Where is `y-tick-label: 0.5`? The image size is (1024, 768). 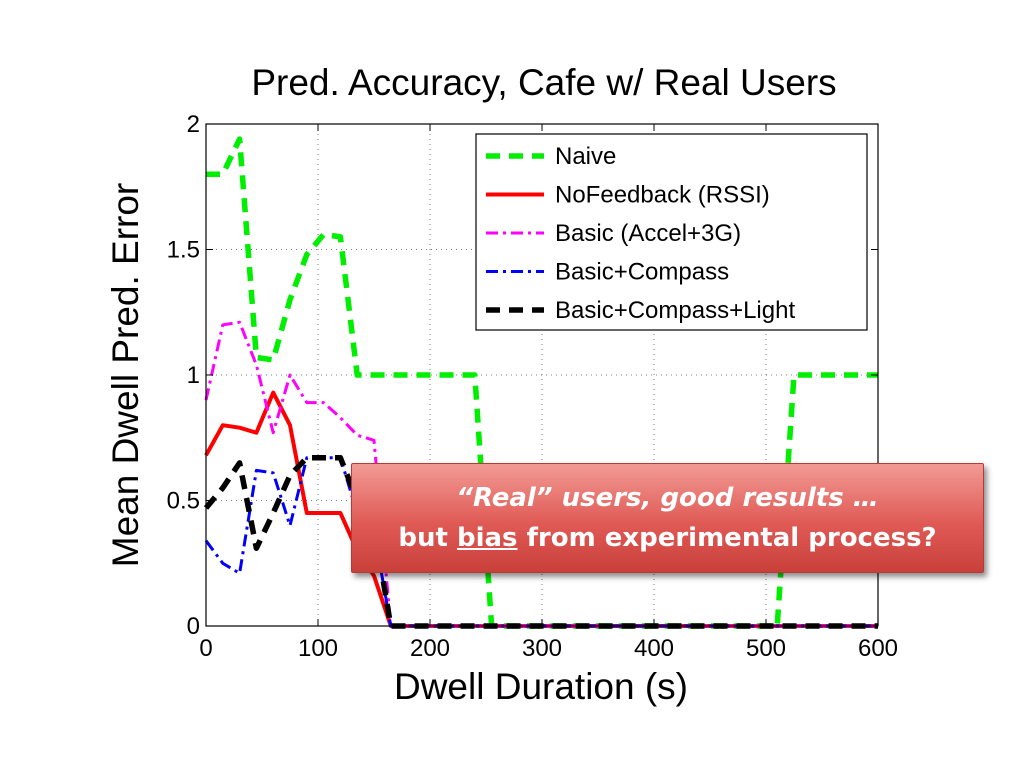 y-tick-label: 0.5 is located at coordinates (183, 501).